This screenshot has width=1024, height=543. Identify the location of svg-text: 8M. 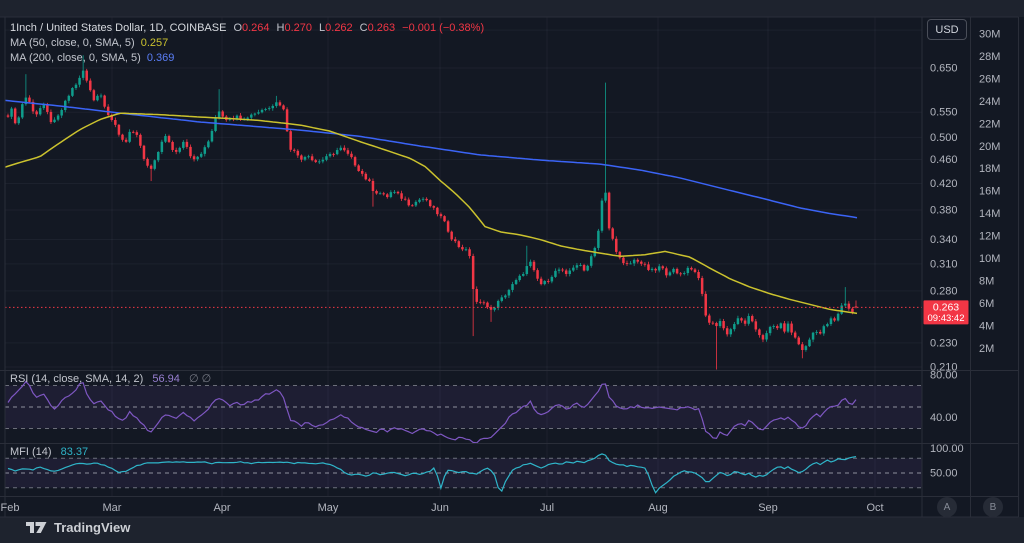
(986, 281).